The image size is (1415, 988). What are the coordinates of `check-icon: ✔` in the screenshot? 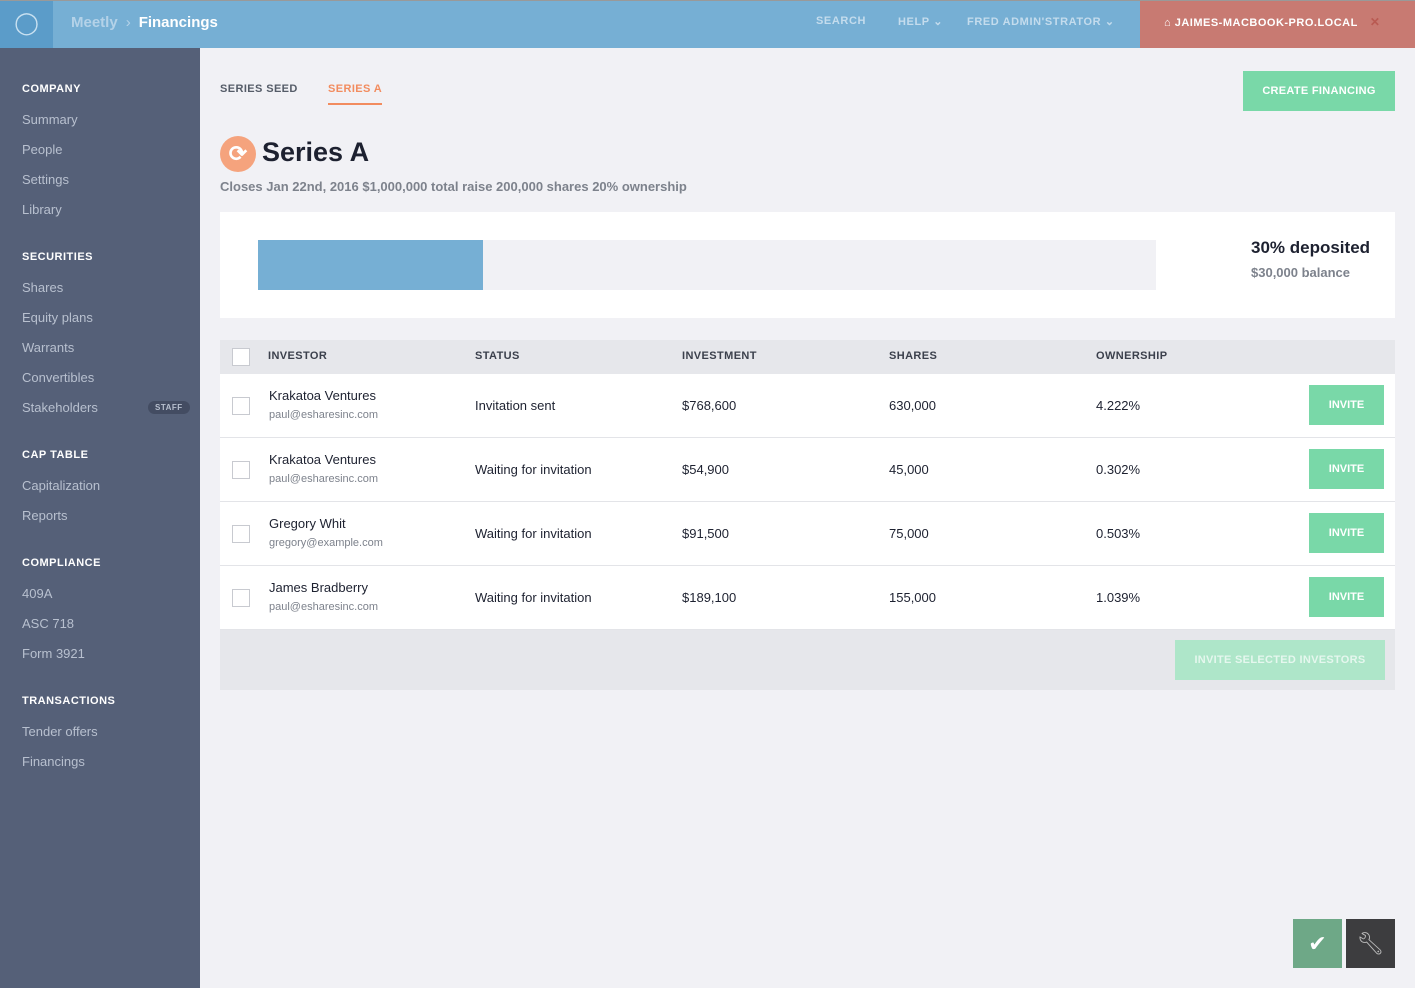 It's located at (1317, 943).